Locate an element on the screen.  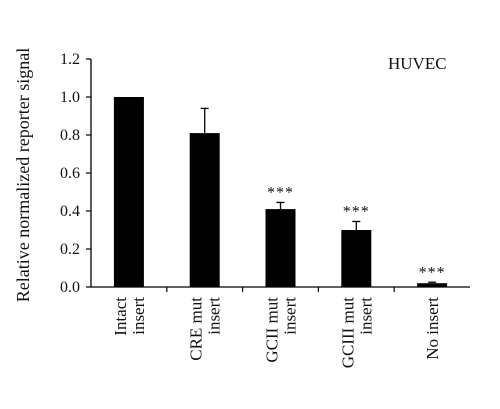
category-label: GCIII mut is located at coordinates (347, 333).